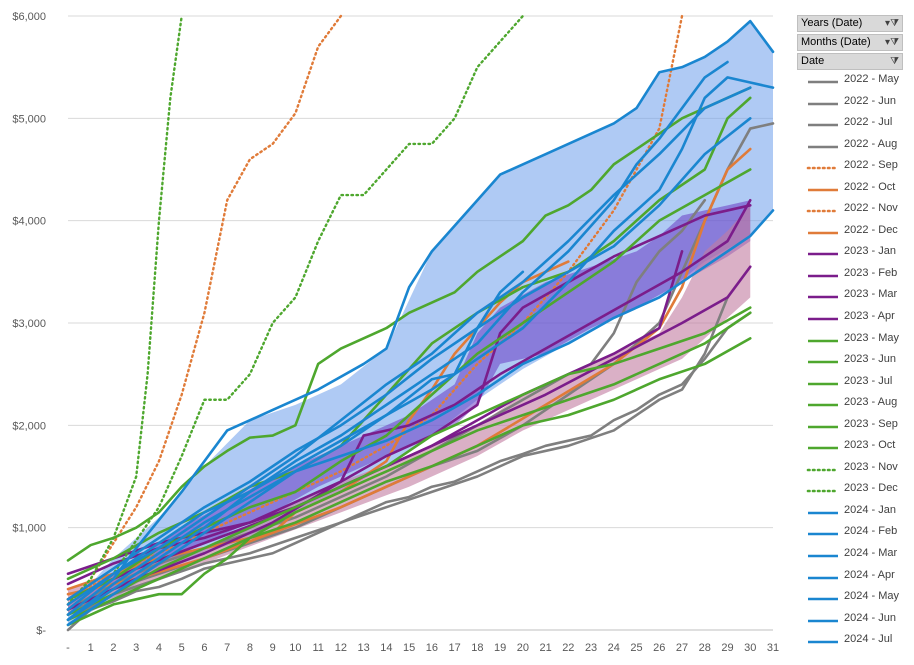  Describe the element at coordinates (872, 337) in the screenshot. I see `legend-label: 2023 - May` at that location.